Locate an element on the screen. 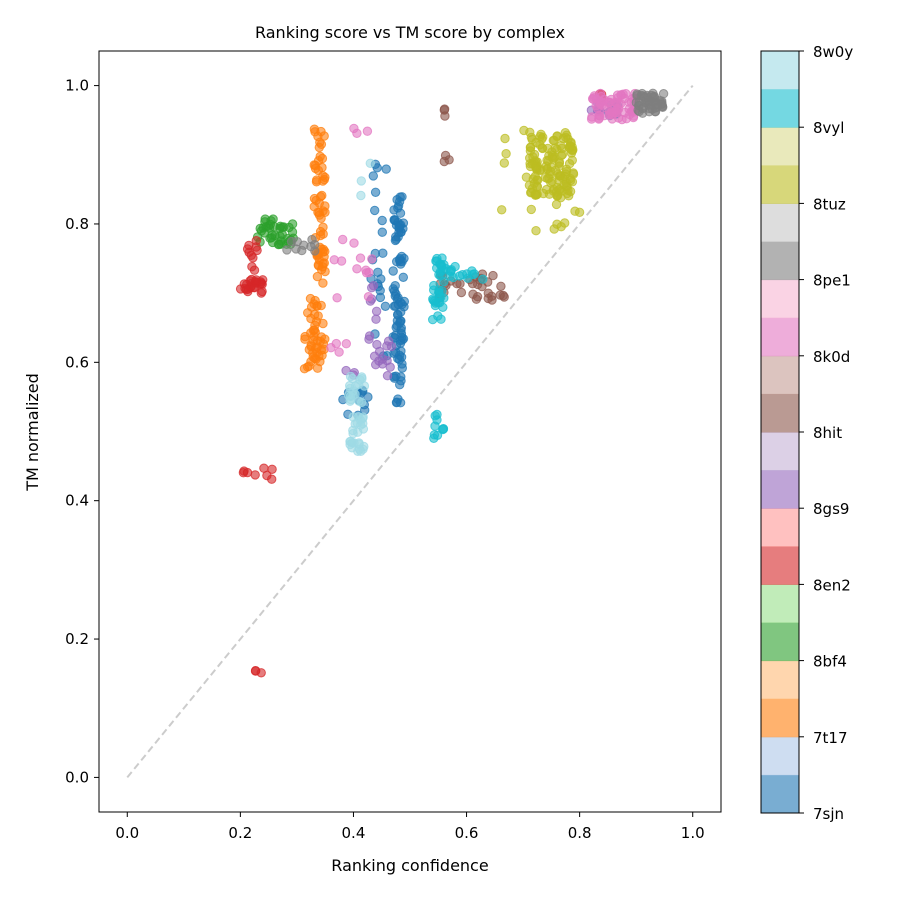  x-tick-label: 0.2 is located at coordinates (240, 833).